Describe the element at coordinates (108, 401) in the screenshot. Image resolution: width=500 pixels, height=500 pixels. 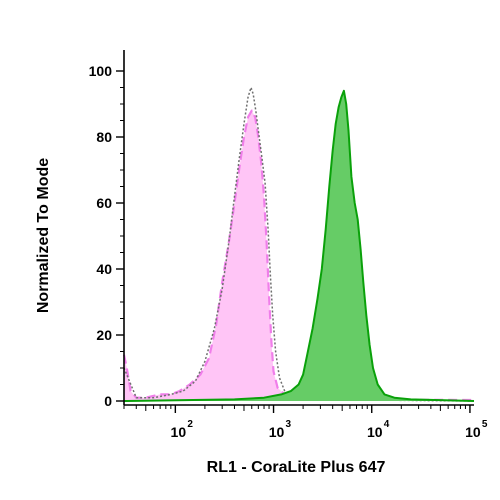
I see `y-tick-label-0: 0` at that location.